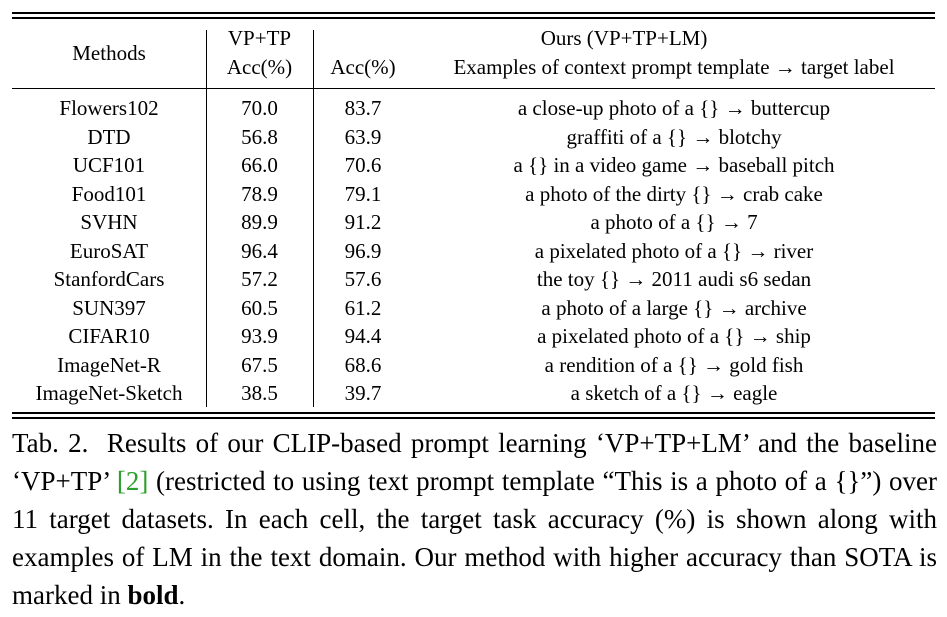 Image resolution: width=947 pixels, height=617 pixels. What do you see at coordinates (259, 193) in the screenshot?
I see `baseline-acc-cell: 78.9` at bounding box center [259, 193].